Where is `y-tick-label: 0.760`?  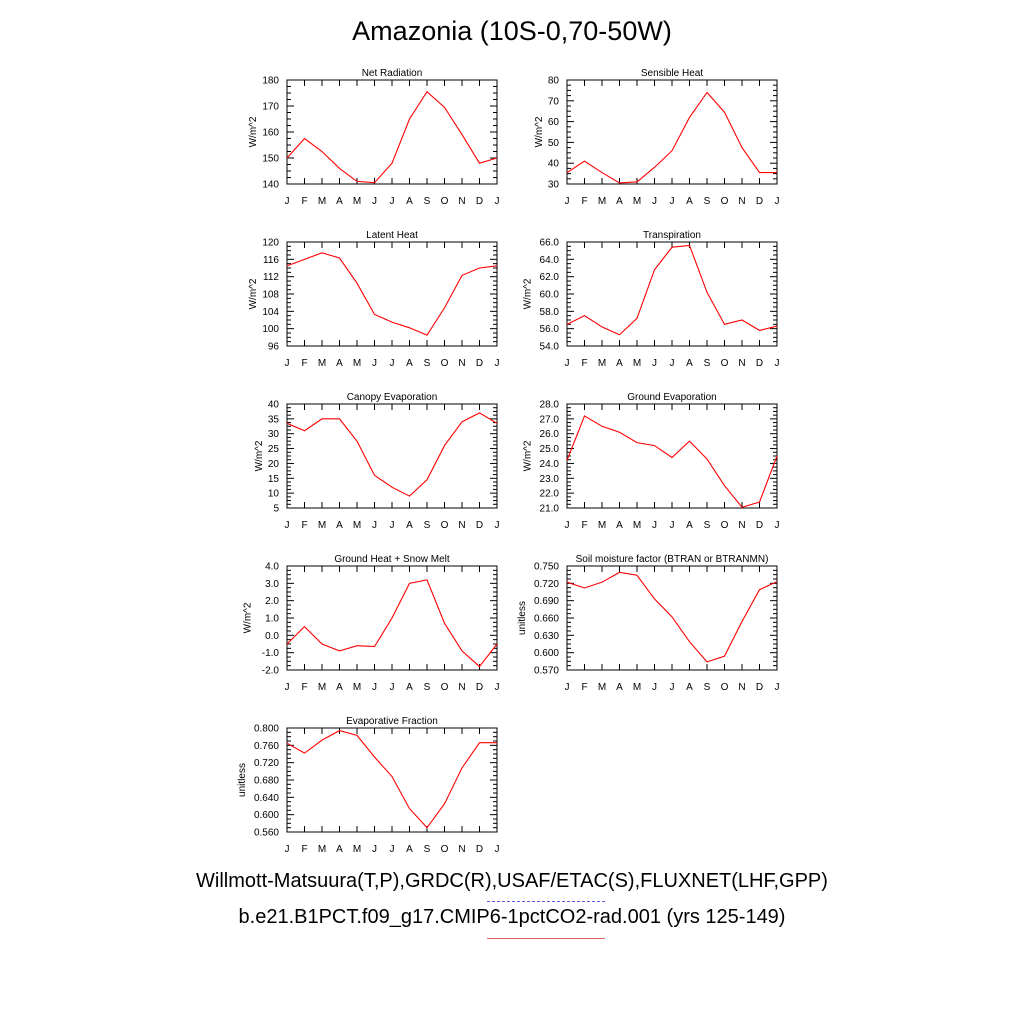 y-tick-label: 0.760 is located at coordinates (266, 746).